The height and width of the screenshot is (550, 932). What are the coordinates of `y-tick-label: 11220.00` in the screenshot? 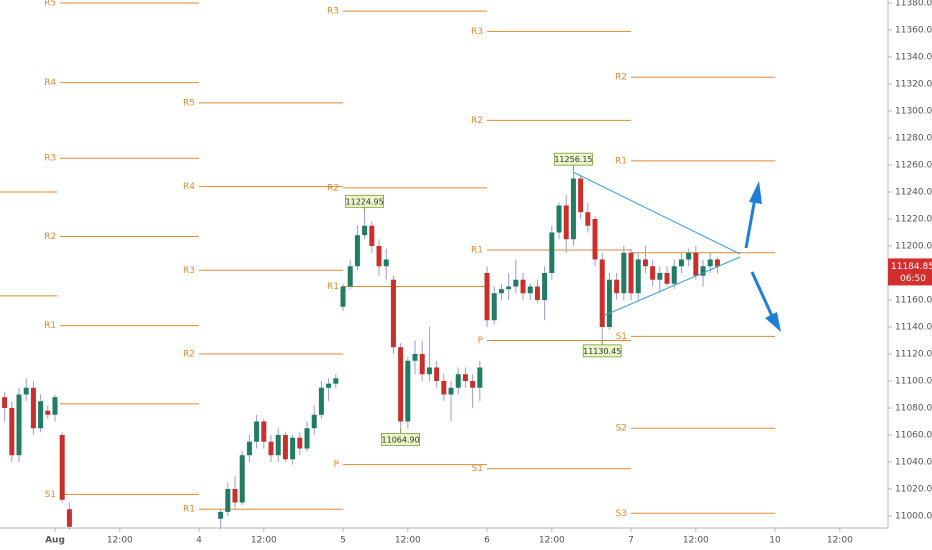 It's located at (913, 219).